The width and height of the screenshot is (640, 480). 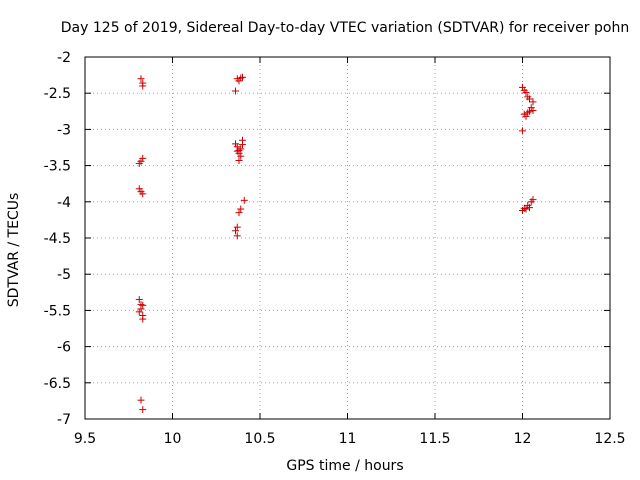 What do you see at coordinates (57, 311) in the screenshot?
I see `y-tick-label: -5.5` at bounding box center [57, 311].